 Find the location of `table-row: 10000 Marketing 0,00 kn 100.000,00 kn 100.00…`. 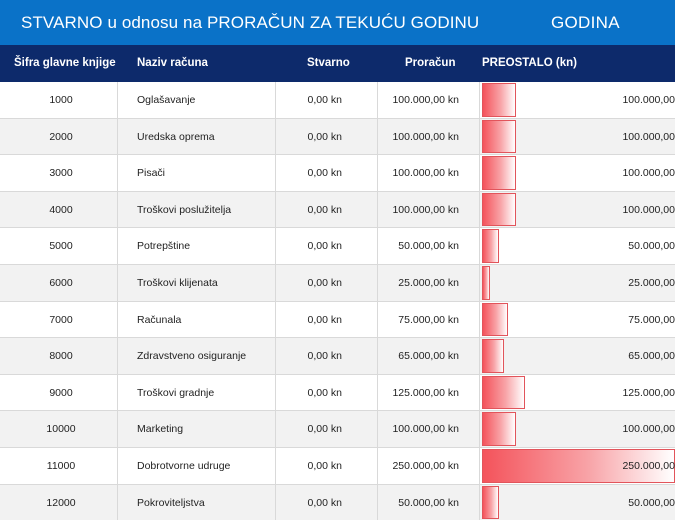

table-row: 10000 Marketing 0,00 kn 100.000,00 kn 100.00… is located at coordinates (337, 429).